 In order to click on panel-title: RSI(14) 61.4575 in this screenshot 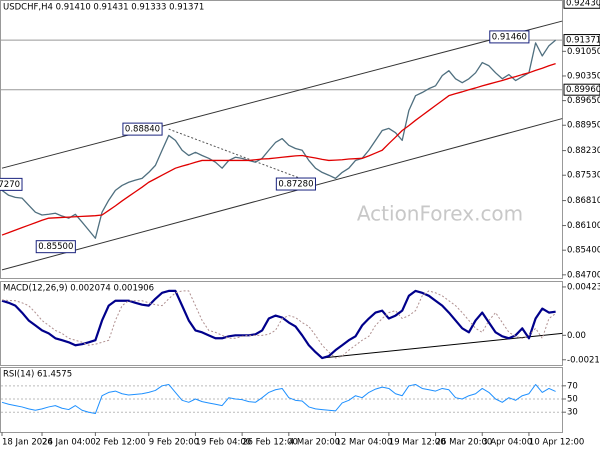, I will do `click(37, 375)`.